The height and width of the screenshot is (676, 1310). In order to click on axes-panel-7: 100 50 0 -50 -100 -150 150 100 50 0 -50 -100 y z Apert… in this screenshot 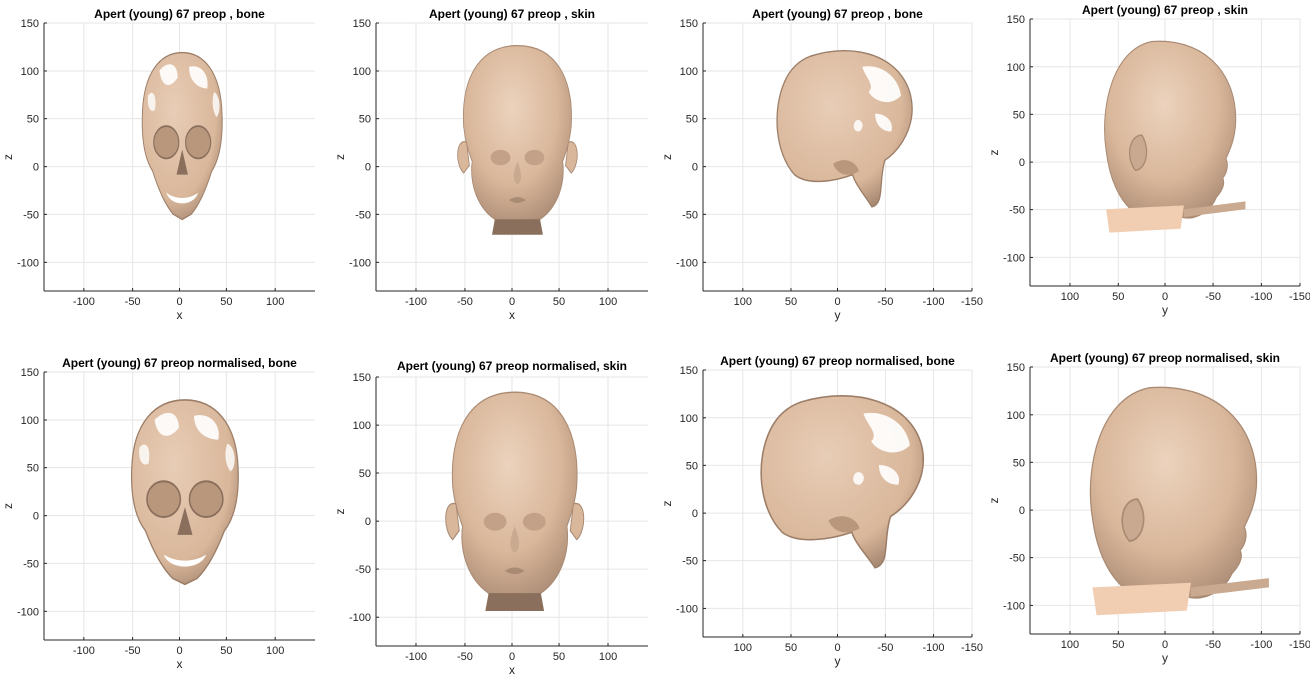, I will do `click(821, 511)`.